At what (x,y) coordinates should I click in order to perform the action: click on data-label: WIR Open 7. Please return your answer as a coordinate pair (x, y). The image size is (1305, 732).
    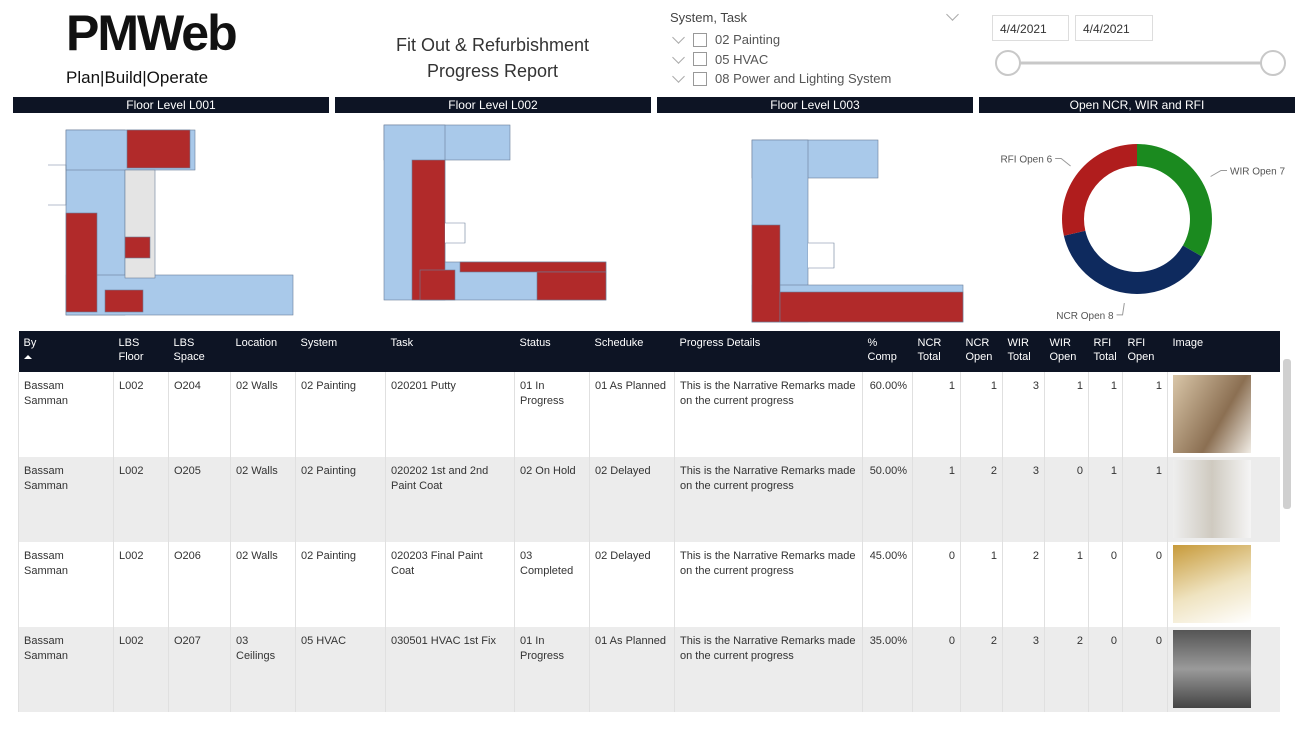
    Looking at the image, I should click on (1257, 172).